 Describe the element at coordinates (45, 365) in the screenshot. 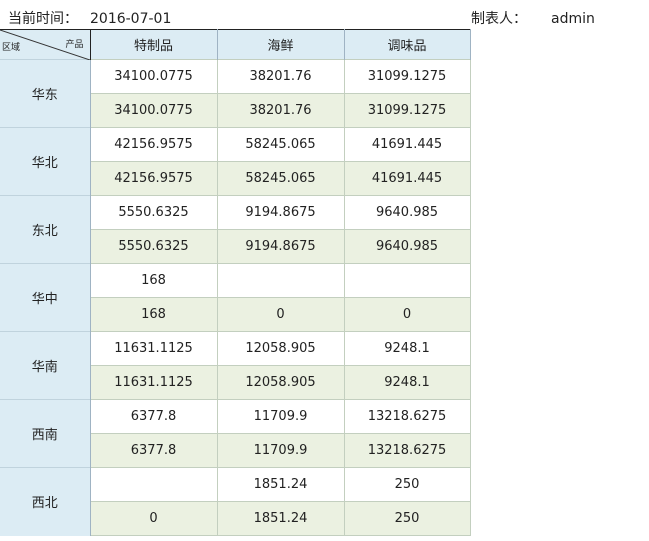

I see `region-label: 华南` at that location.